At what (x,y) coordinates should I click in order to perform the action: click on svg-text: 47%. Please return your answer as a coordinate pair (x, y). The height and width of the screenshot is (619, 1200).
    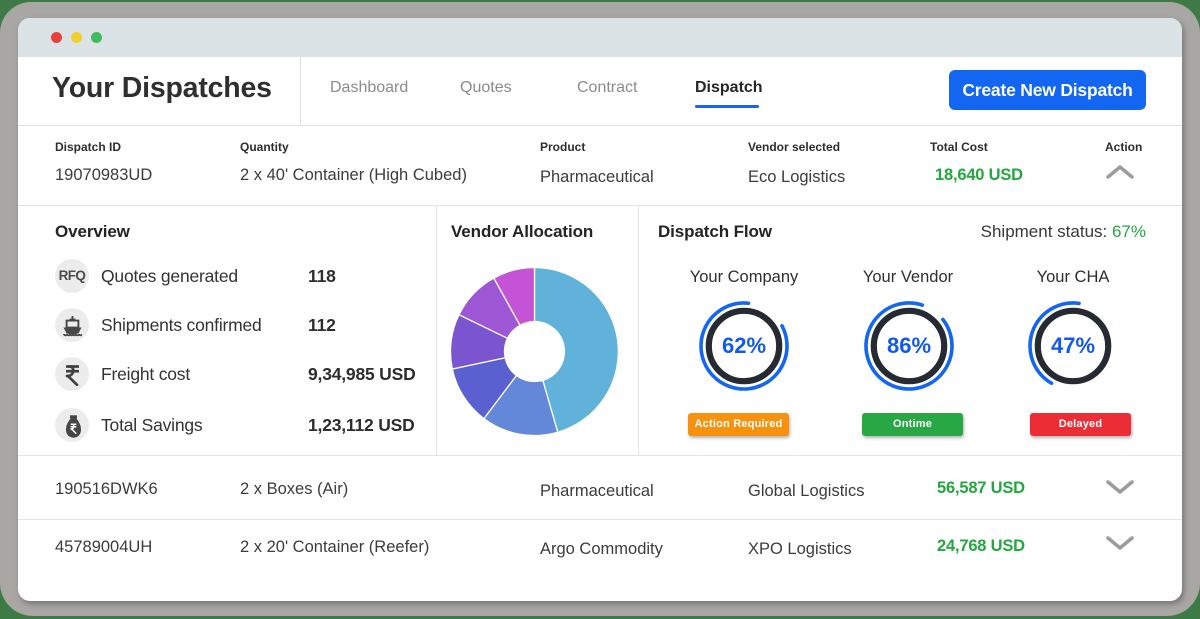
    Looking at the image, I should click on (1073, 345).